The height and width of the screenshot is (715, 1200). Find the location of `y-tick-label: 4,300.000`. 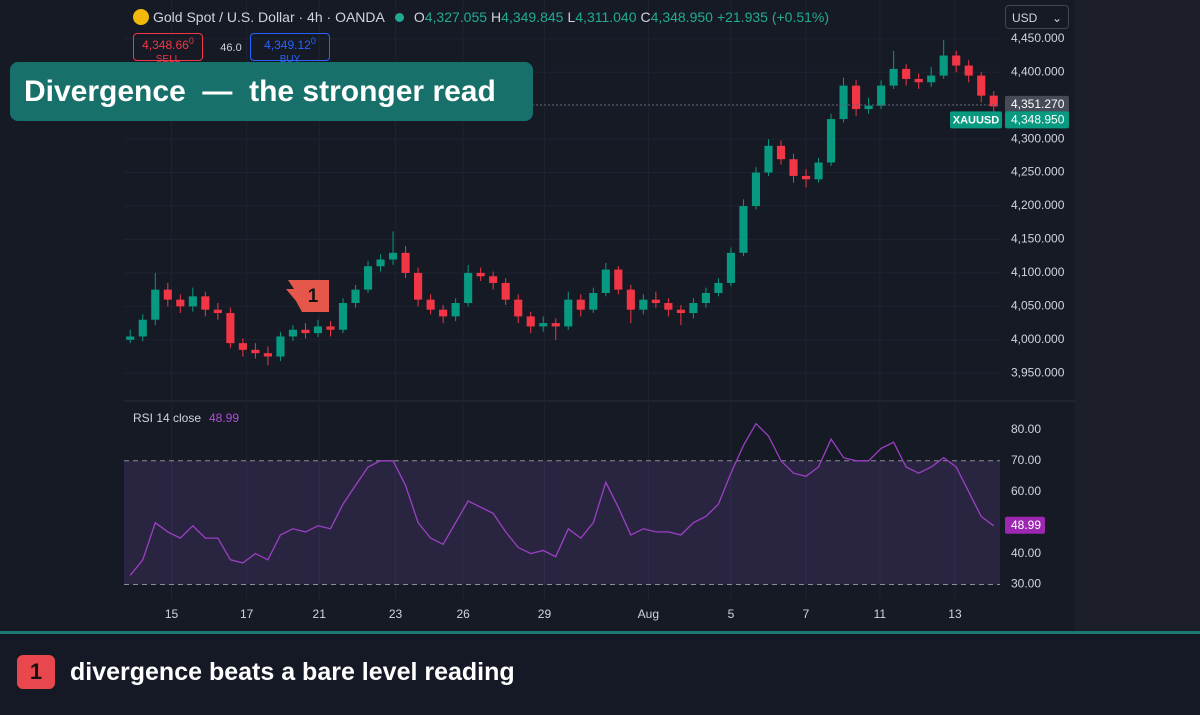

y-tick-label: 4,300.000 is located at coordinates (1038, 138).